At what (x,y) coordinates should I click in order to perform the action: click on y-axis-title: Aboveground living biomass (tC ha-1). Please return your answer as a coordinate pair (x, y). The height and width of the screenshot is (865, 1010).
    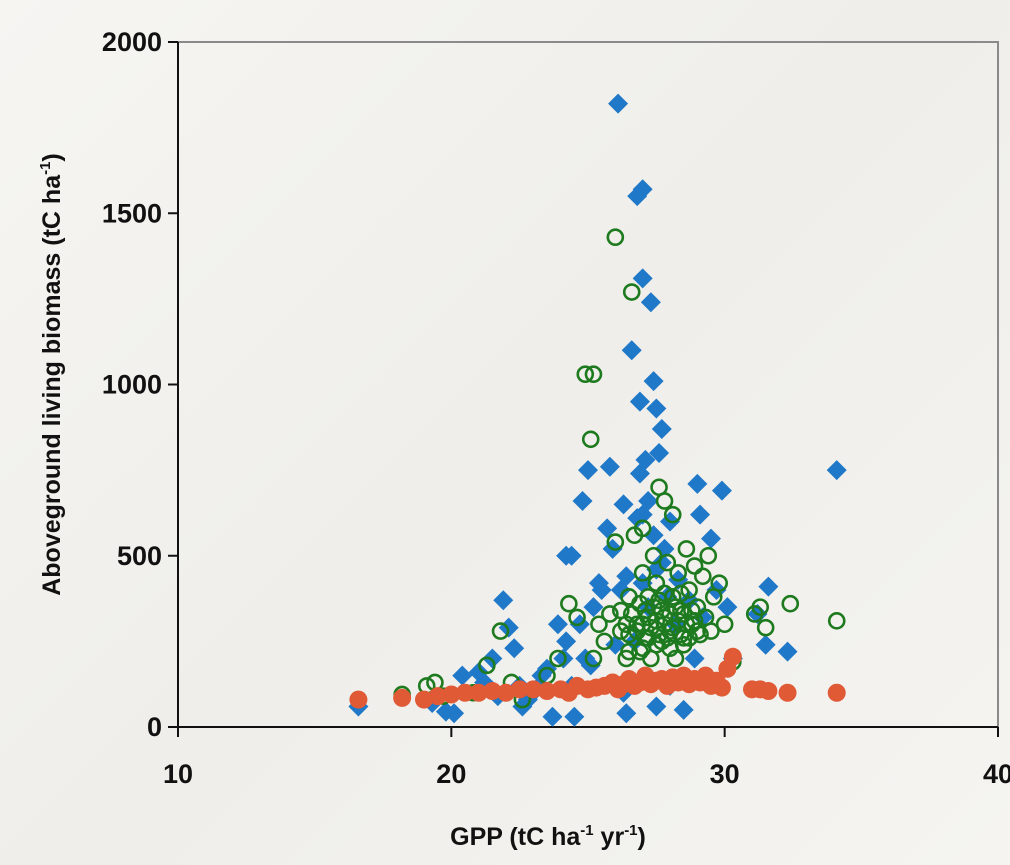
    Looking at the image, I should click on (51, 374).